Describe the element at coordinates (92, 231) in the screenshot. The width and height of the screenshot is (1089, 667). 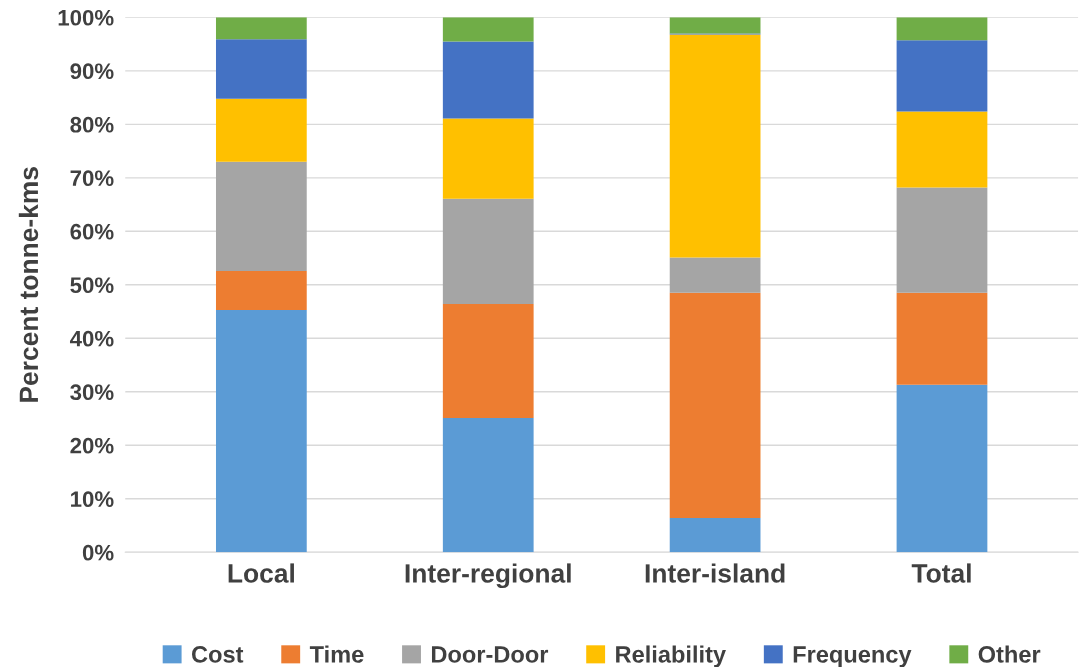
I see `y-tick-label: 60%` at that location.